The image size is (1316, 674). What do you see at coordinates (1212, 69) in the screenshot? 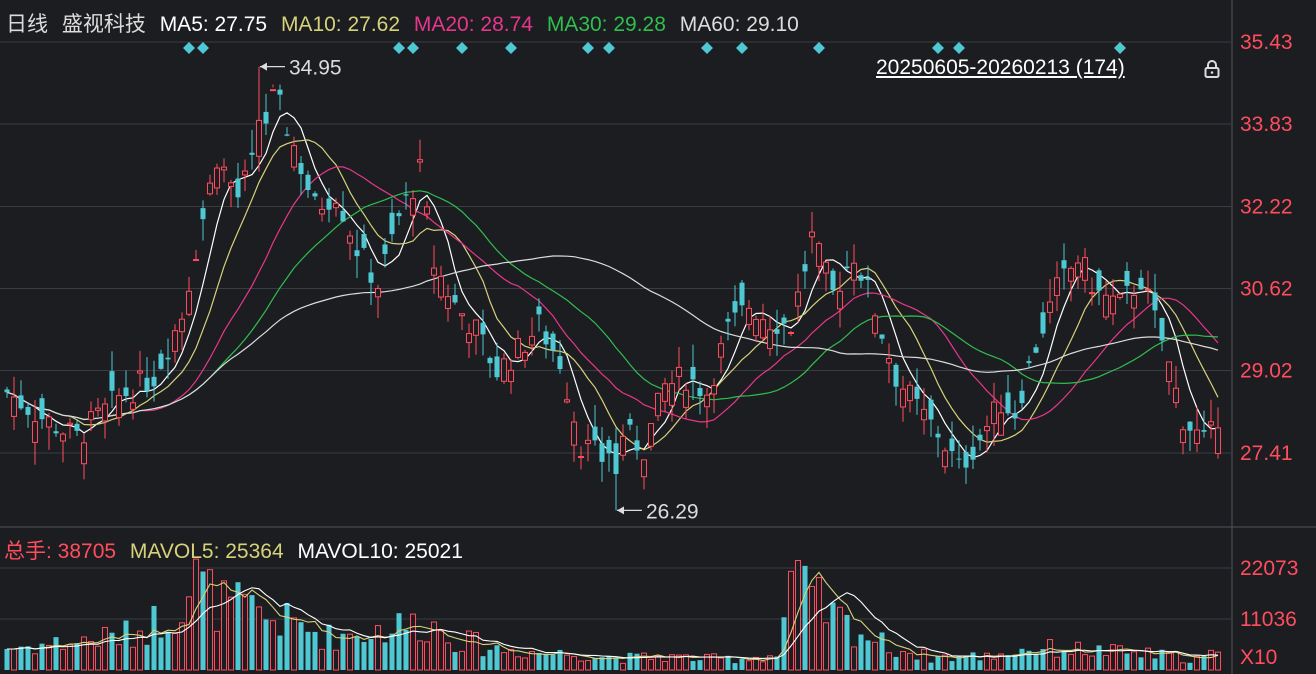
I see `lock-icon` at bounding box center [1212, 69].